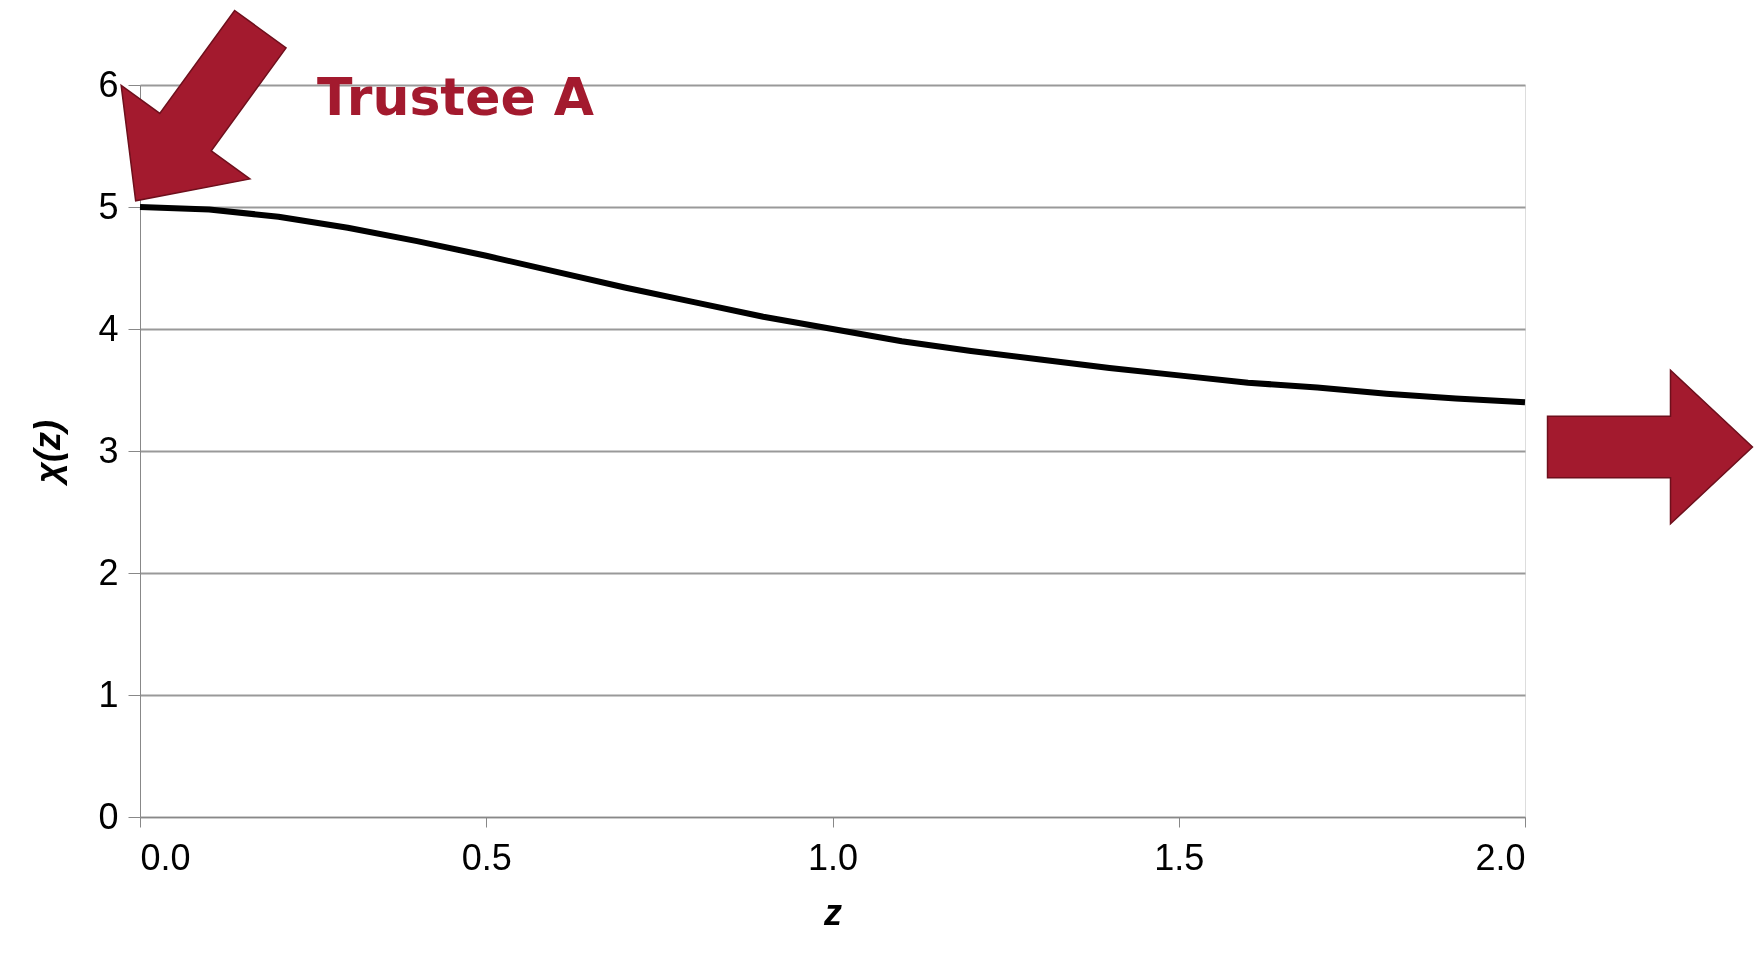 Image resolution: width=1754 pixels, height=964 pixels. What do you see at coordinates (48, 453) in the screenshot?
I see `y-axis-title: χ(z)` at bounding box center [48, 453].